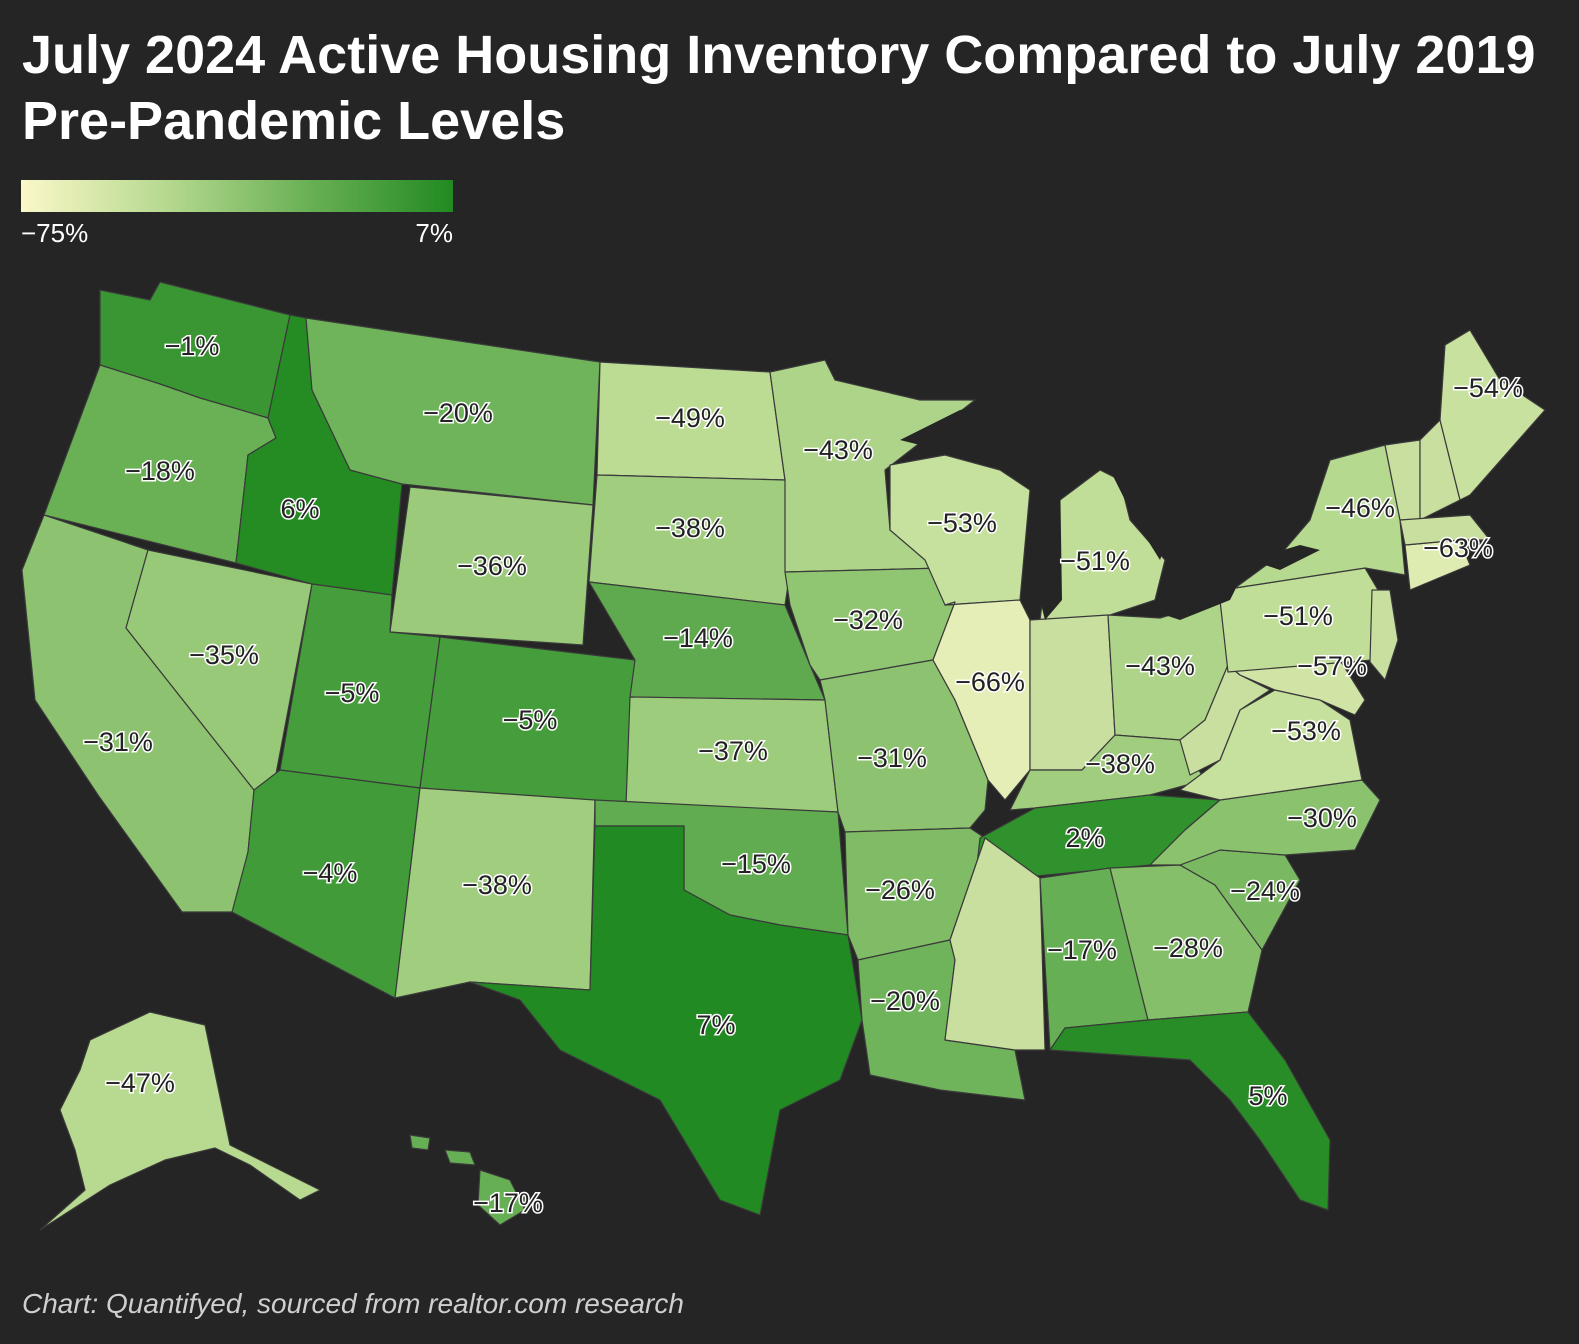  I want to click on state-label-ak: −47%, so click(140, 1083).